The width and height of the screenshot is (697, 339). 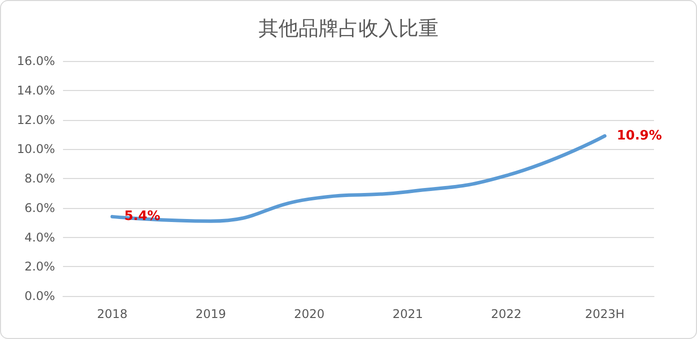 What do you see at coordinates (408, 314) in the screenshot?
I see `x-tick-label: 2021` at bounding box center [408, 314].